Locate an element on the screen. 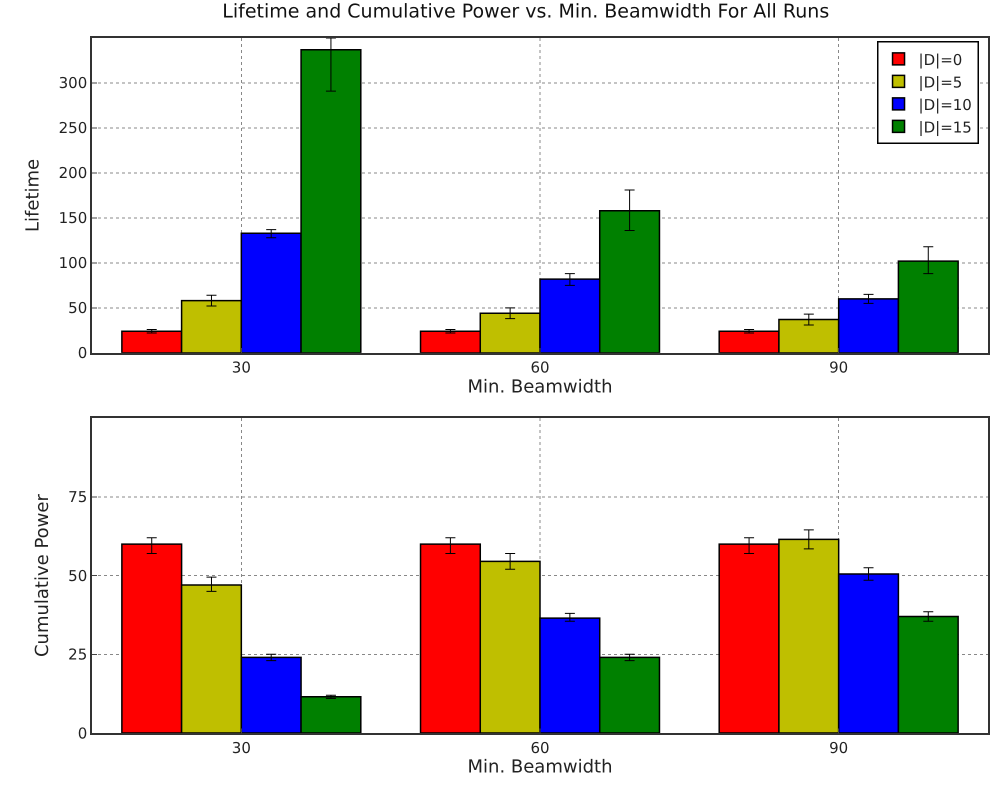 The width and height of the screenshot is (992, 795). y-tick-label: 250 is located at coordinates (73, 128).